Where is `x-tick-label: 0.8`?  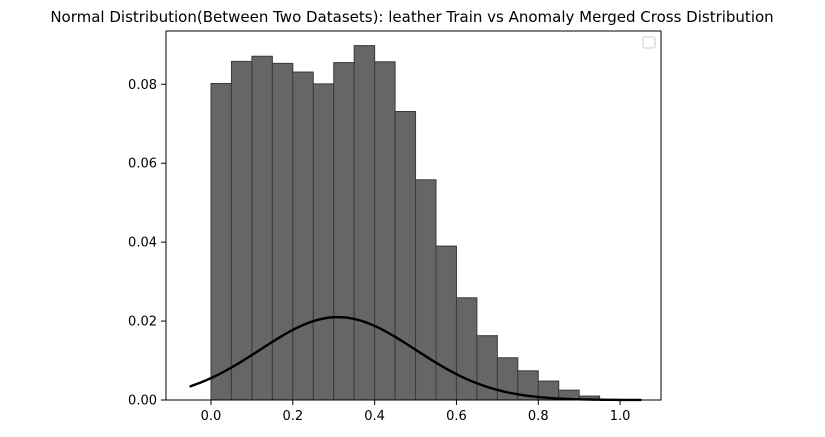
x-tick-label: 0.8 is located at coordinates (538, 416).